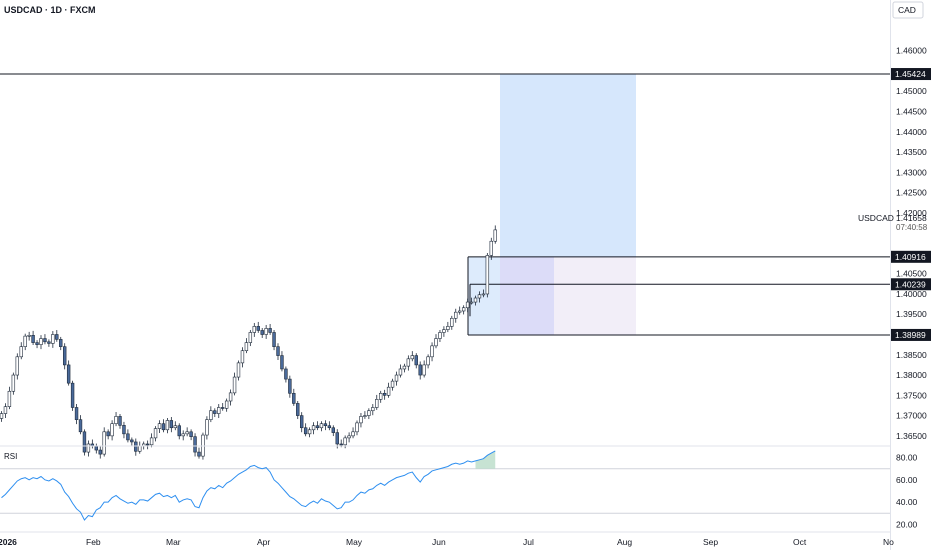  I want to click on level-tag-label: 1.38989, so click(910, 335).